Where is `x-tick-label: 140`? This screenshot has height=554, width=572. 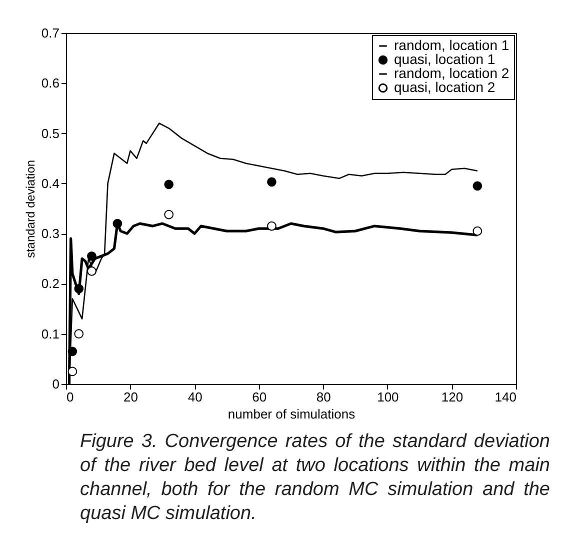 x-tick-label: 140 is located at coordinates (505, 397).